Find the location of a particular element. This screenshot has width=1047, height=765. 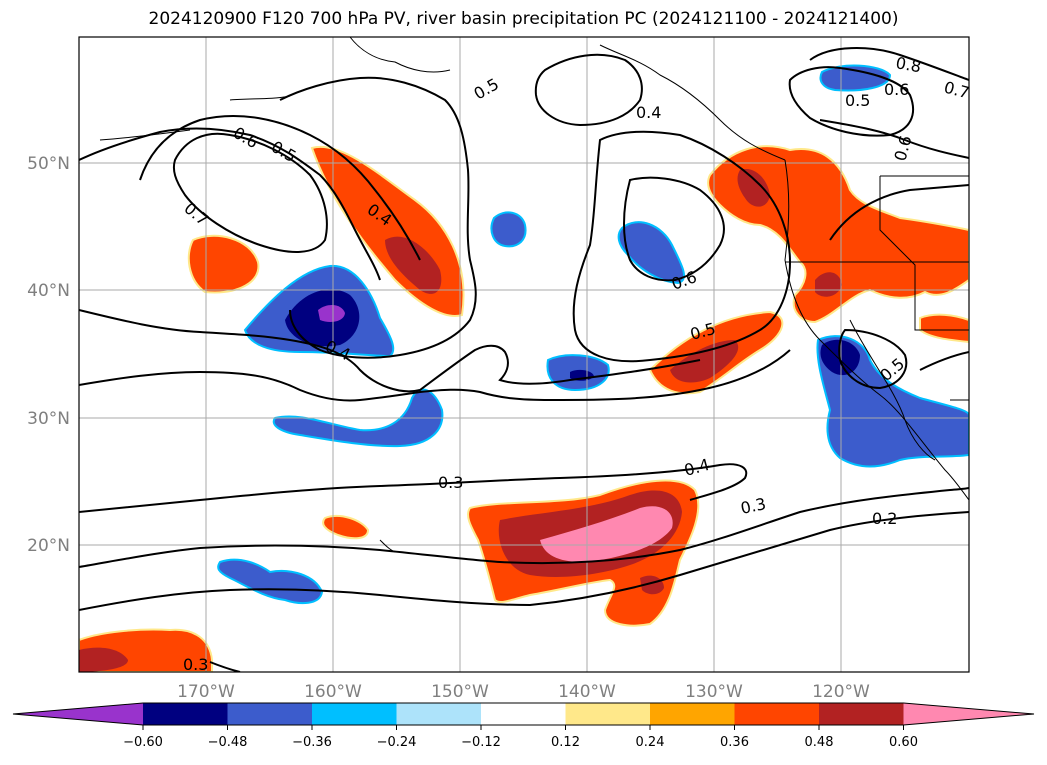

contour-label: 0.6 is located at coordinates (896, 89).